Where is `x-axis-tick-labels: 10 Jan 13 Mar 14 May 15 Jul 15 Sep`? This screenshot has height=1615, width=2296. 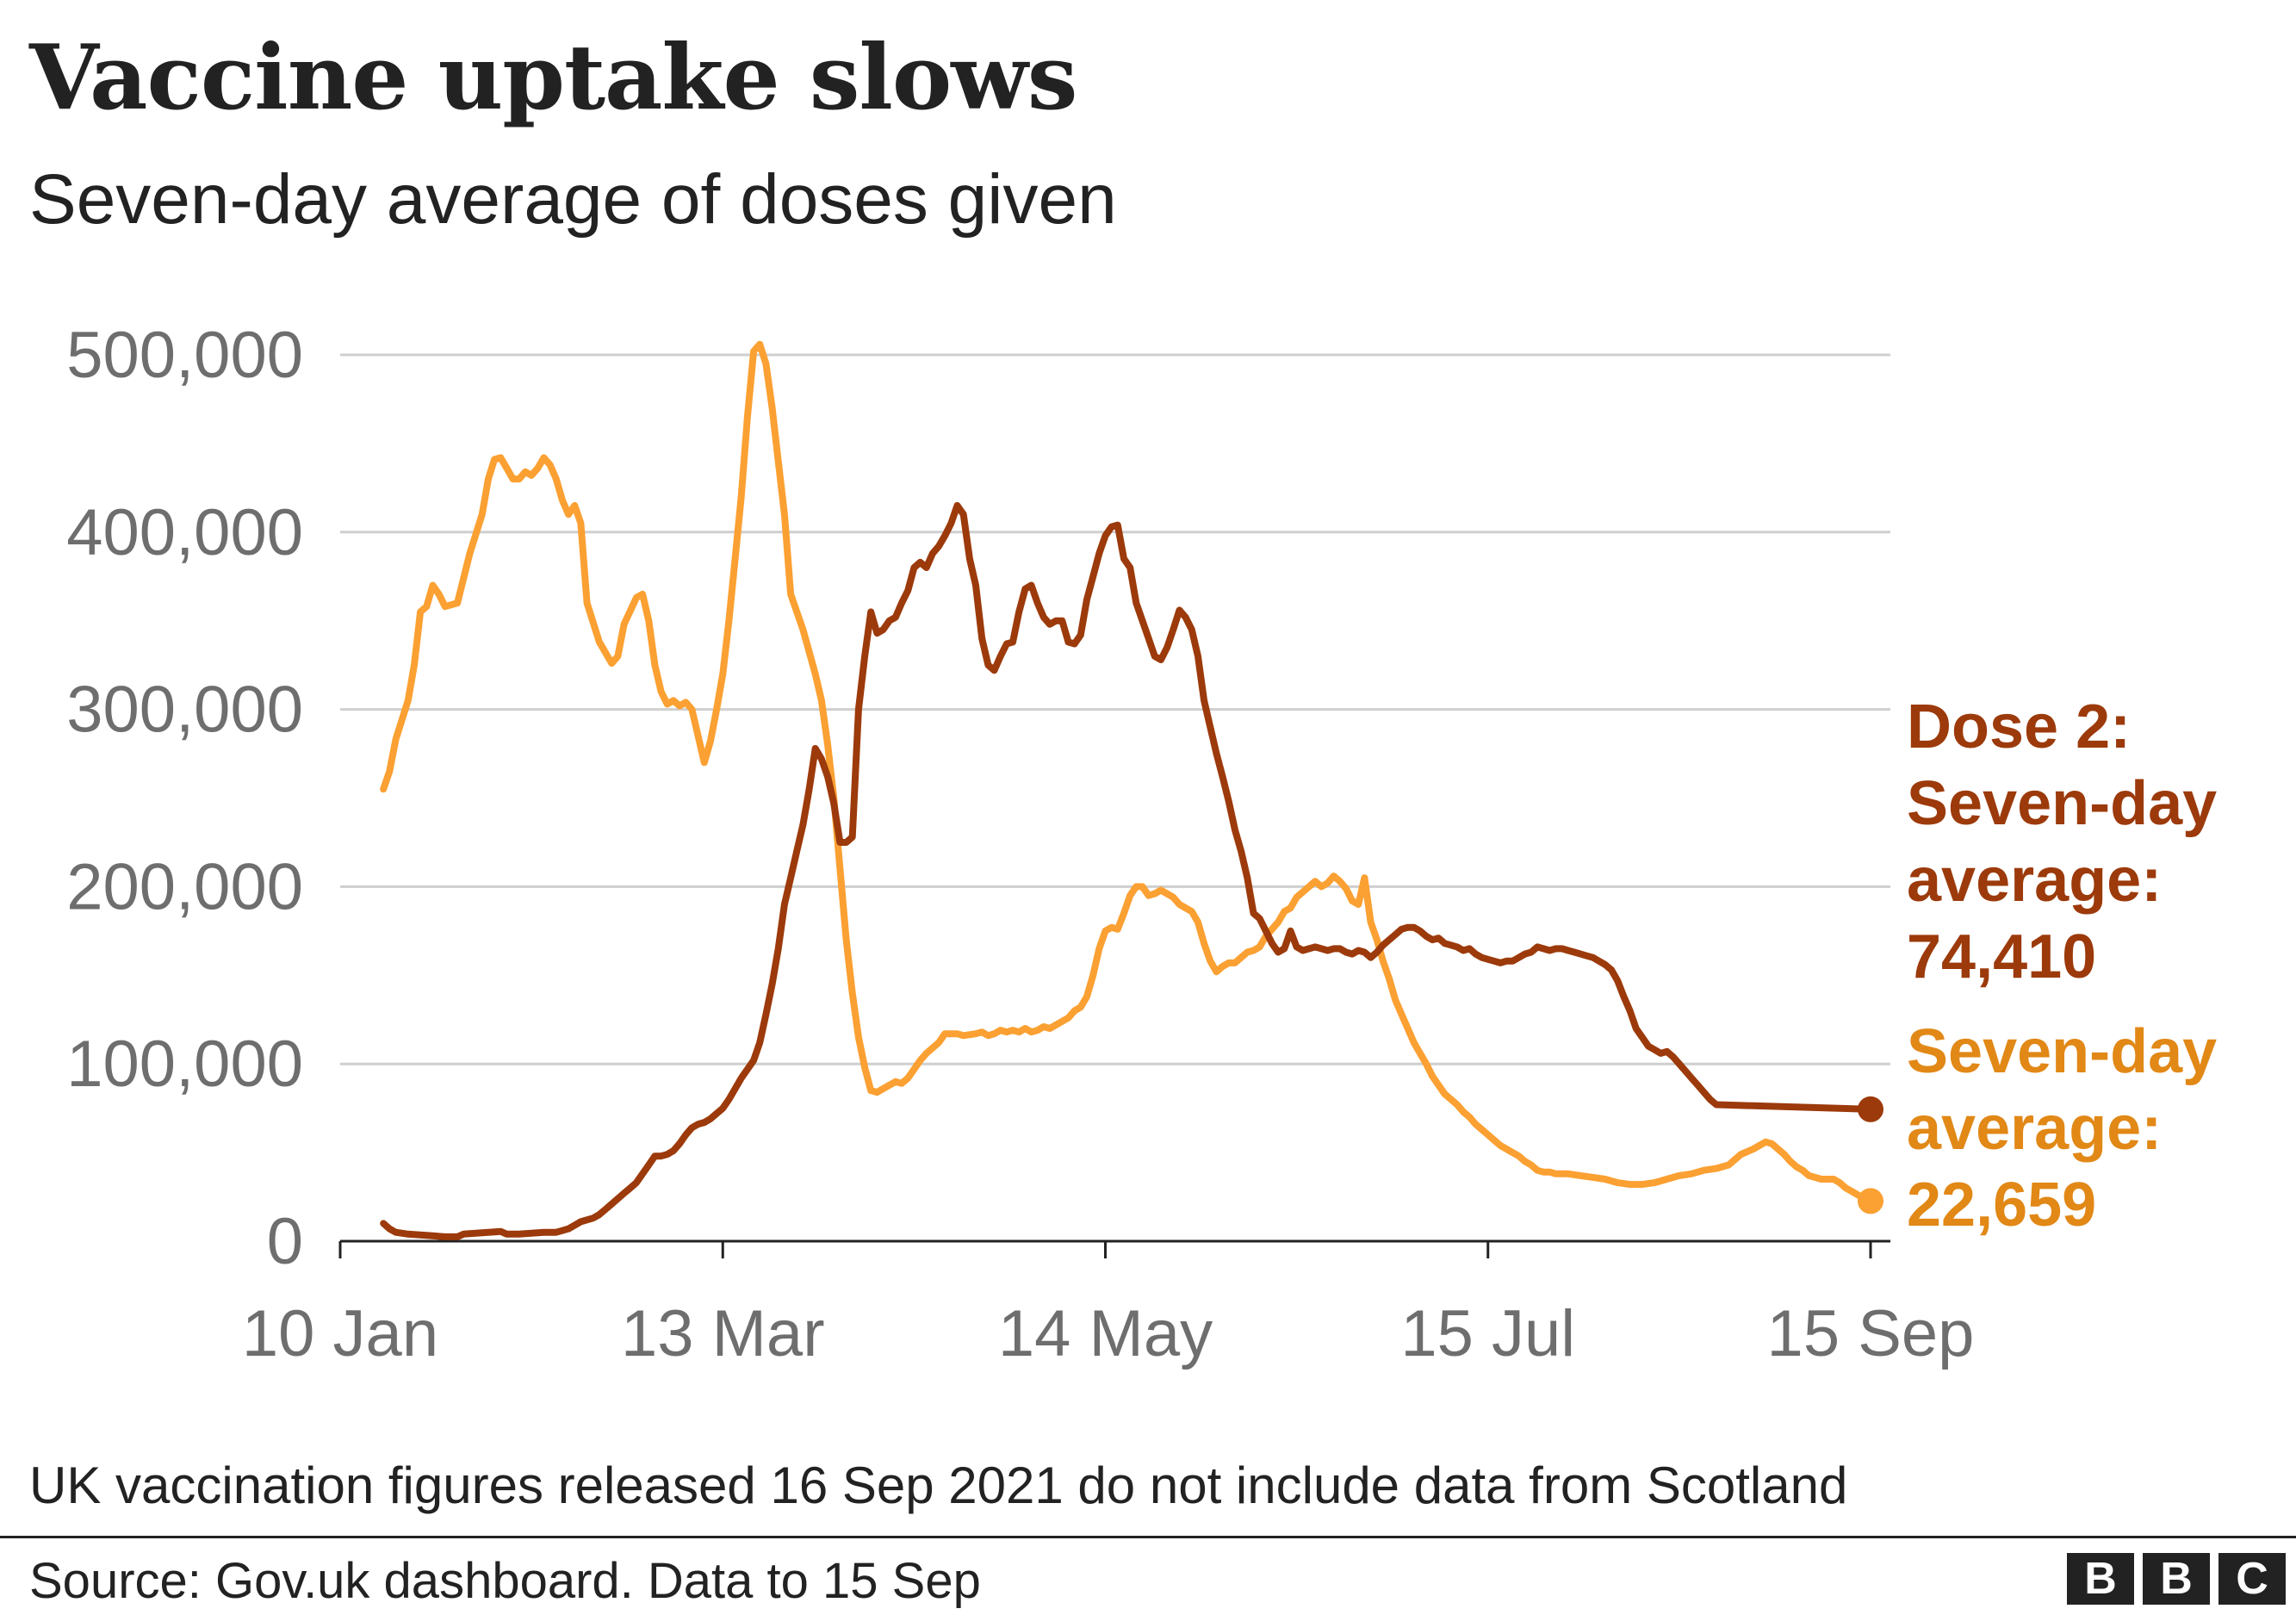
x-axis-tick-labels: 10 Jan 13 Mar 14 May 15 Jul 15 Sep is located at coordinates (1108, 1333).